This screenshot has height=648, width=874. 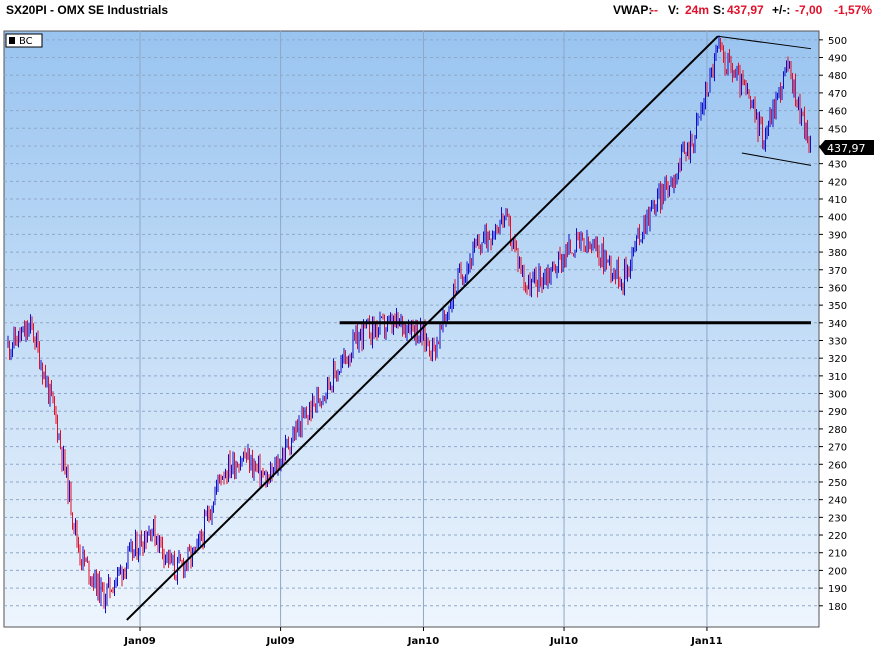 I want to click on legend-box: BC, so click(x=24, y=40).